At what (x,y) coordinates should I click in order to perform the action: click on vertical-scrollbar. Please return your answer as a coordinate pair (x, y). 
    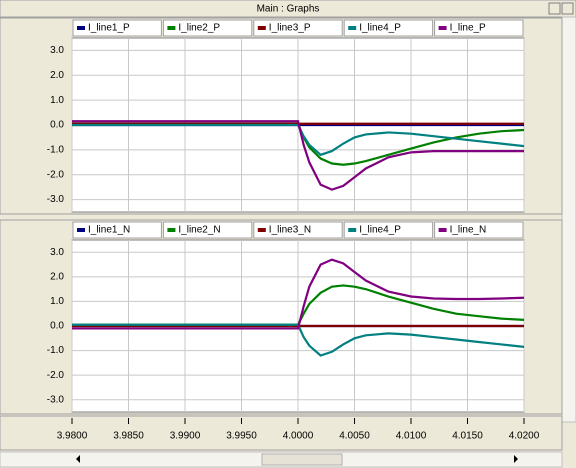
    Looking at the image, I should click on (568, 219).